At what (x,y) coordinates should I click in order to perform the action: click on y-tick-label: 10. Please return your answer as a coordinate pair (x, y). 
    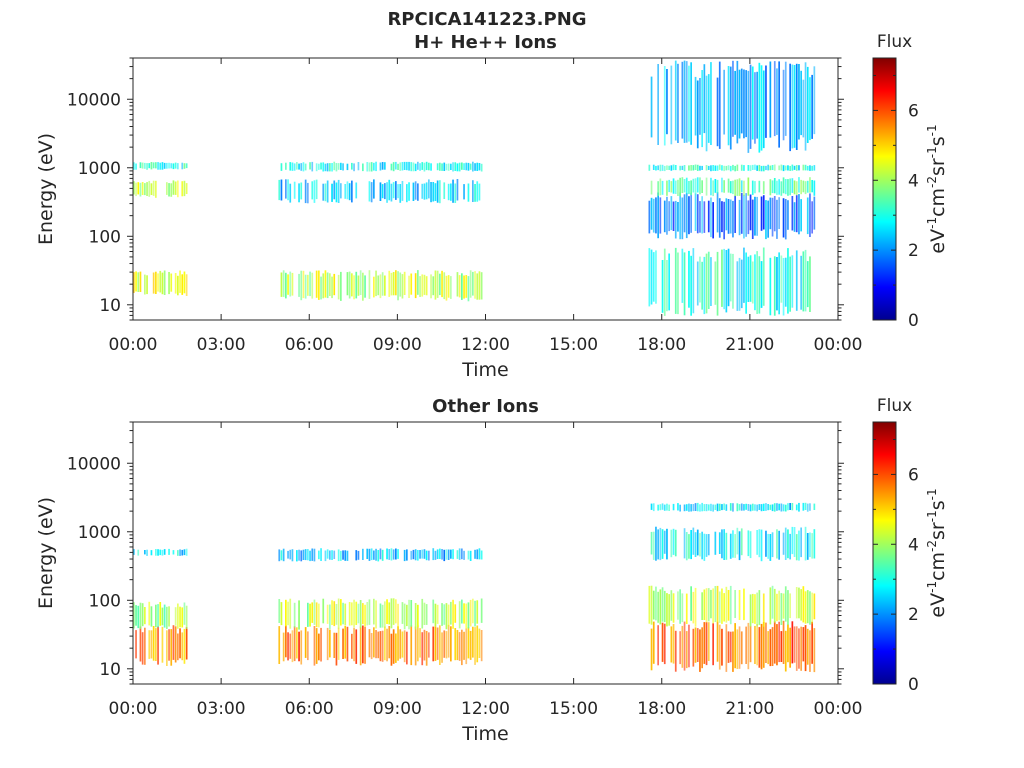
    Looking at the image, I should click on (110, 670).